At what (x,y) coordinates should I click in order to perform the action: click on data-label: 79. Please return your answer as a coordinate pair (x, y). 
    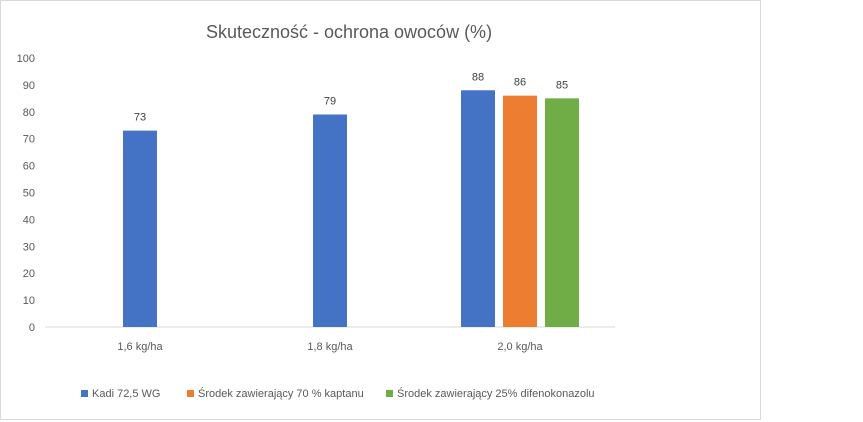
    Looking at the image, I should click on (330, 101).